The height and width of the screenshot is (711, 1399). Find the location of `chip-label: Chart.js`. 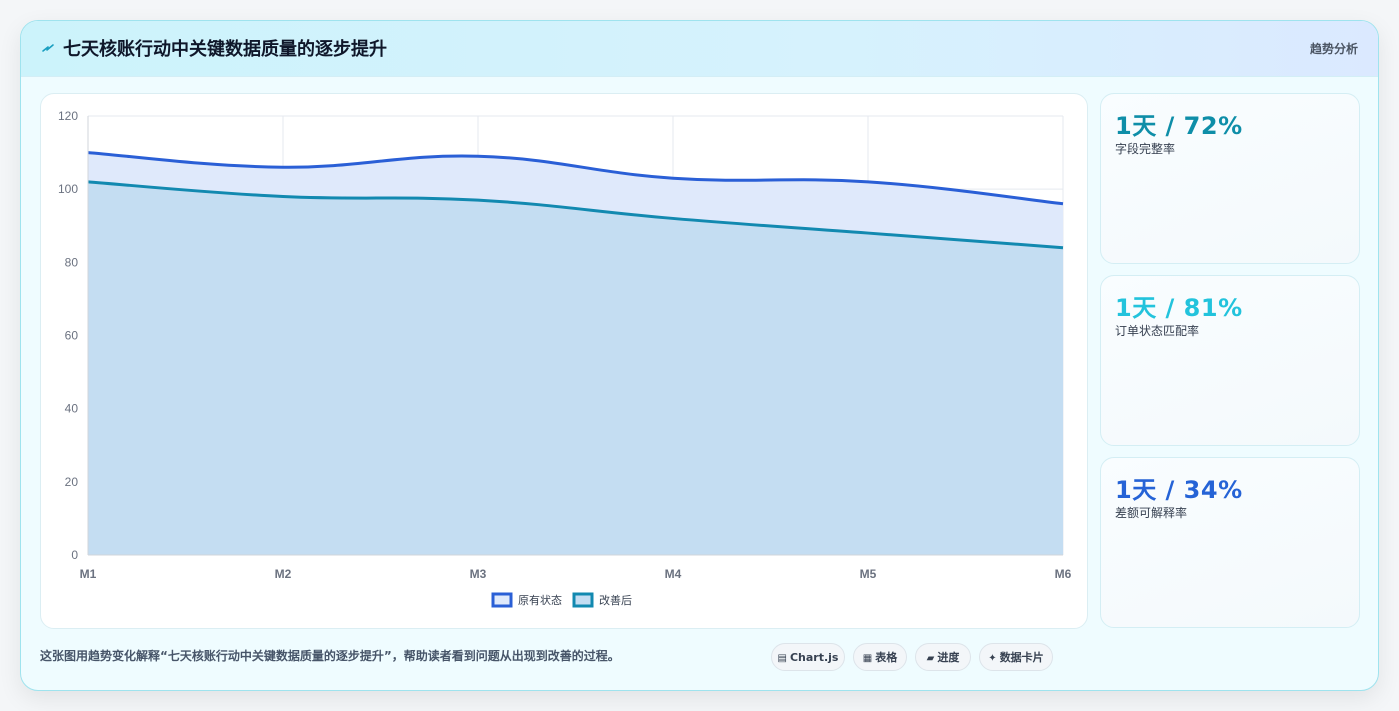

chip-label: Chart.js is located at coordinates (814, 657).